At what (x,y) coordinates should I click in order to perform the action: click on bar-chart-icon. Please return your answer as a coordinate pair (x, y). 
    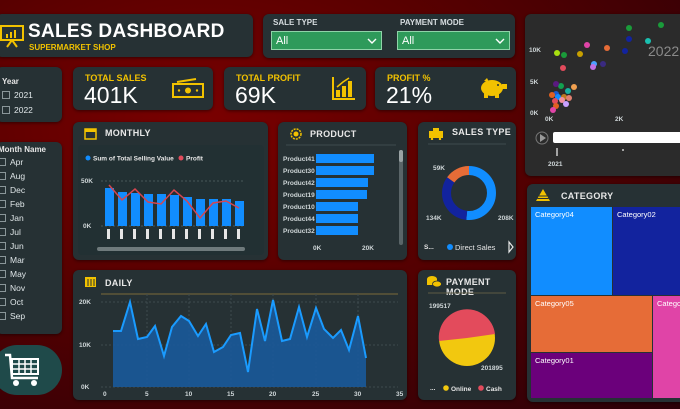
    Looking at the image, I should click on (344, 90).